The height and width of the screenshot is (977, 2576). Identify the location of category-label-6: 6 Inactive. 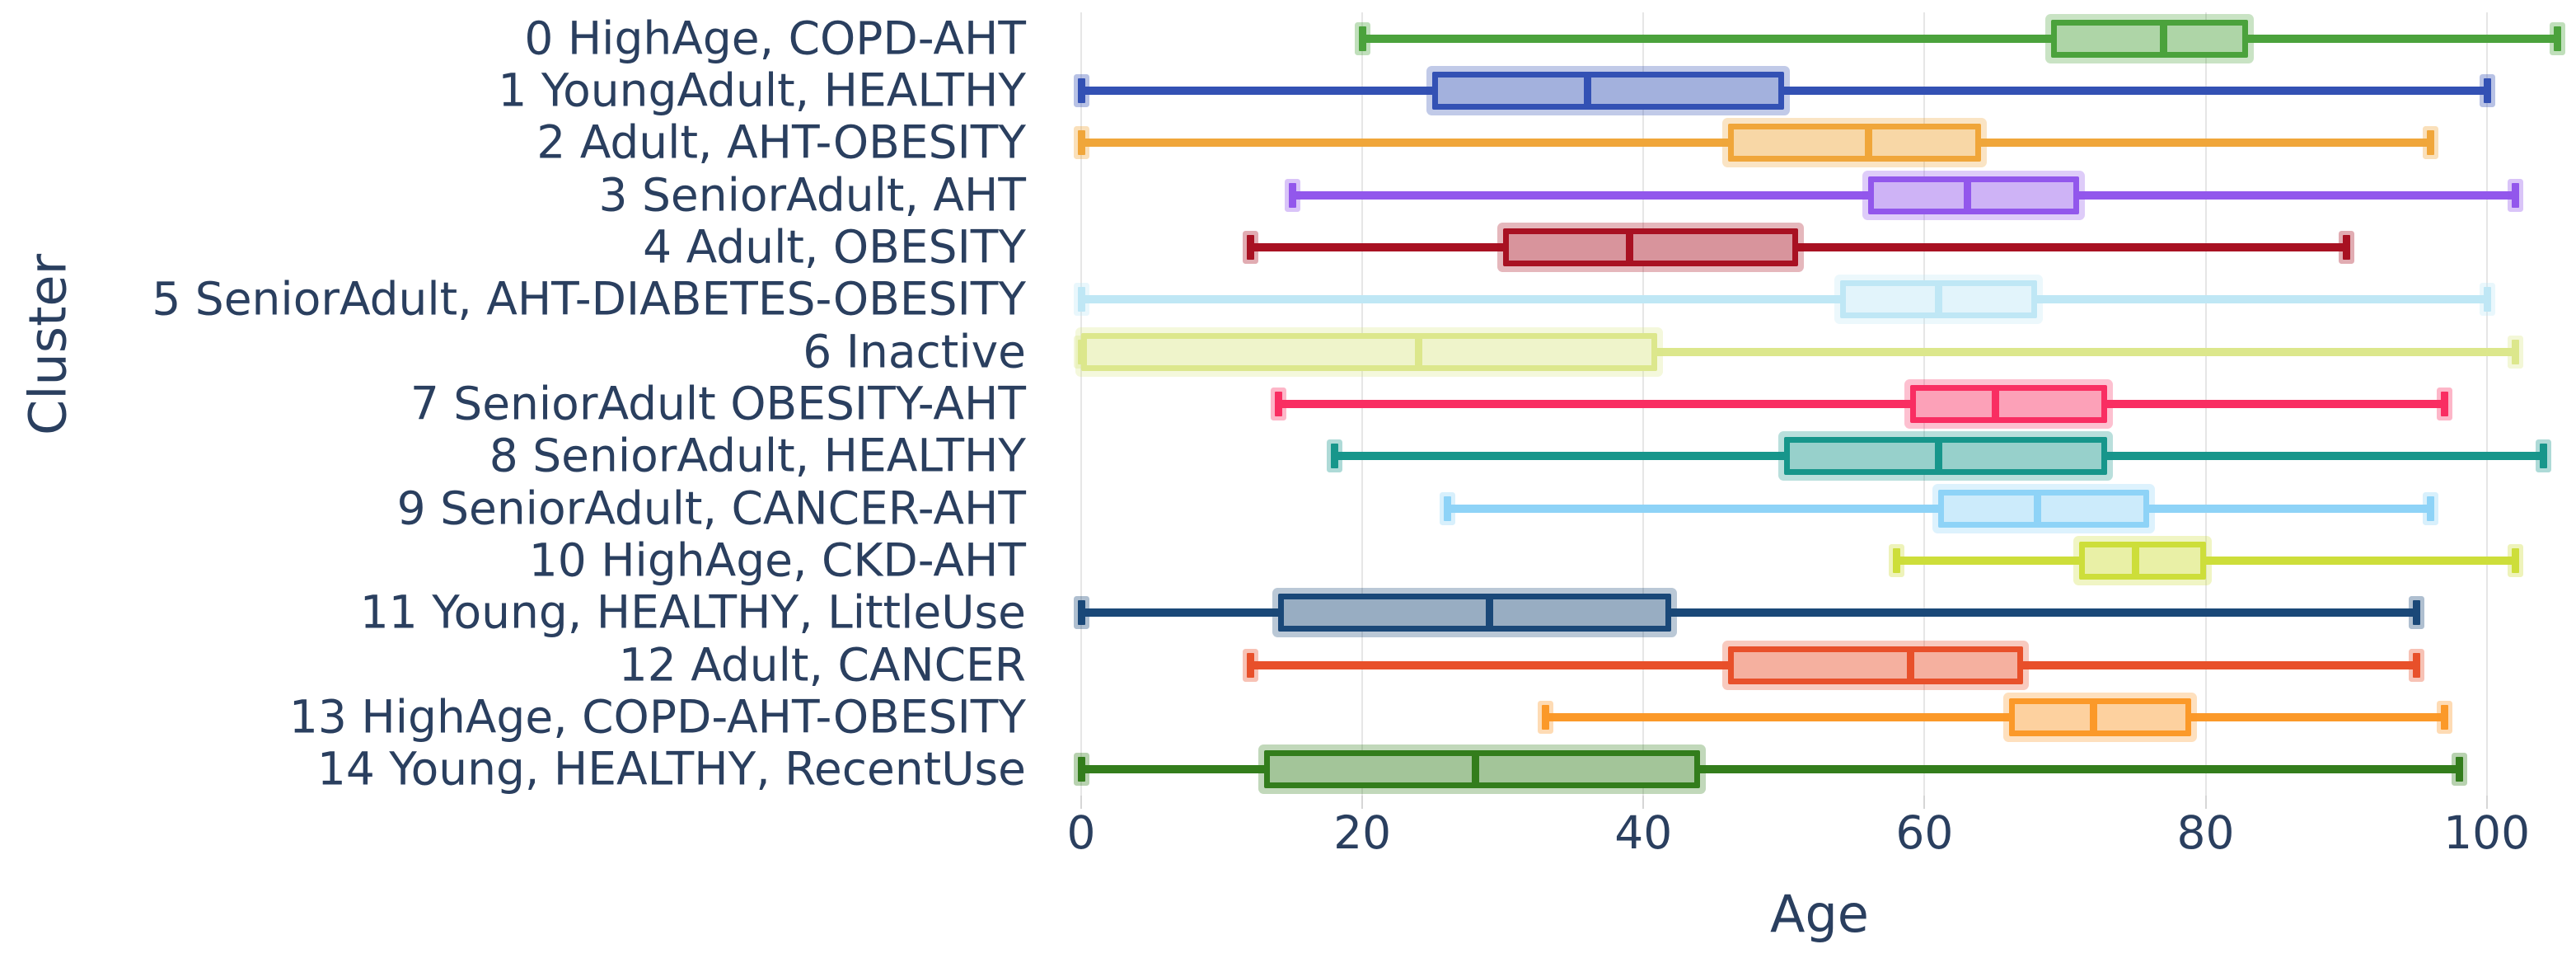
(914, 351).